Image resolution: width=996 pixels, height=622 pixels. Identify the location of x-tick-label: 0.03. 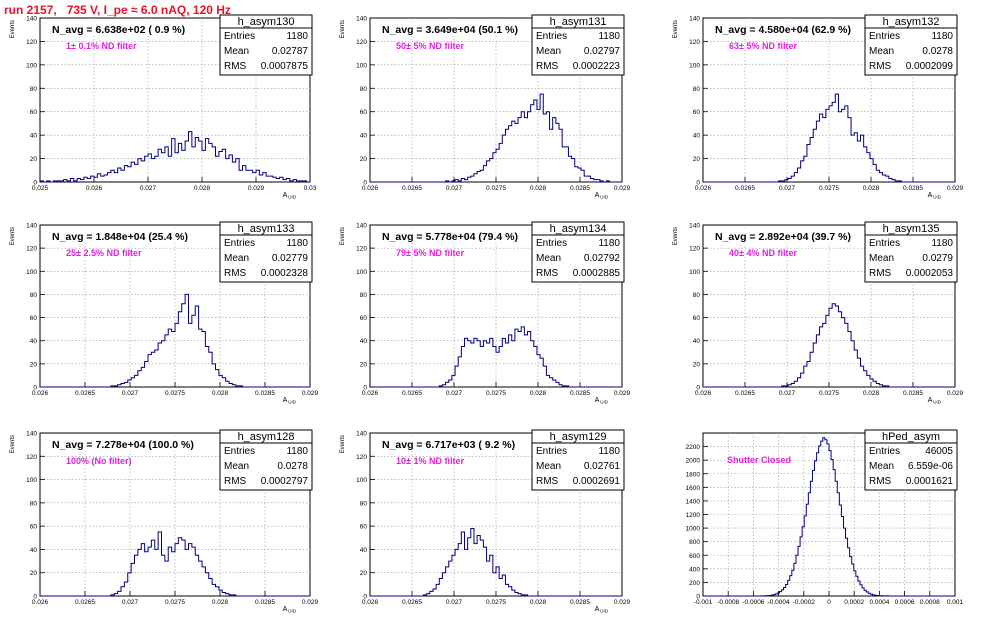
(310, 188).